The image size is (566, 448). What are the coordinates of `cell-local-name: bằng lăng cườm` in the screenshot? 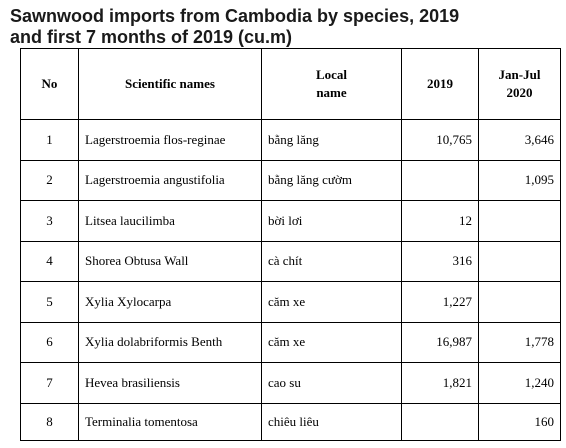 It's located at (331, 180).